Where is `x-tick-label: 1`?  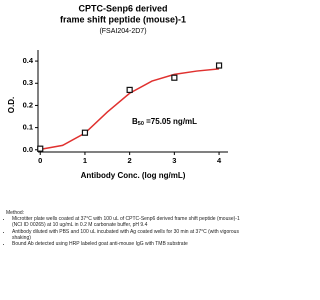
x-tick-label: 1 is located at coordinates (85, 160).